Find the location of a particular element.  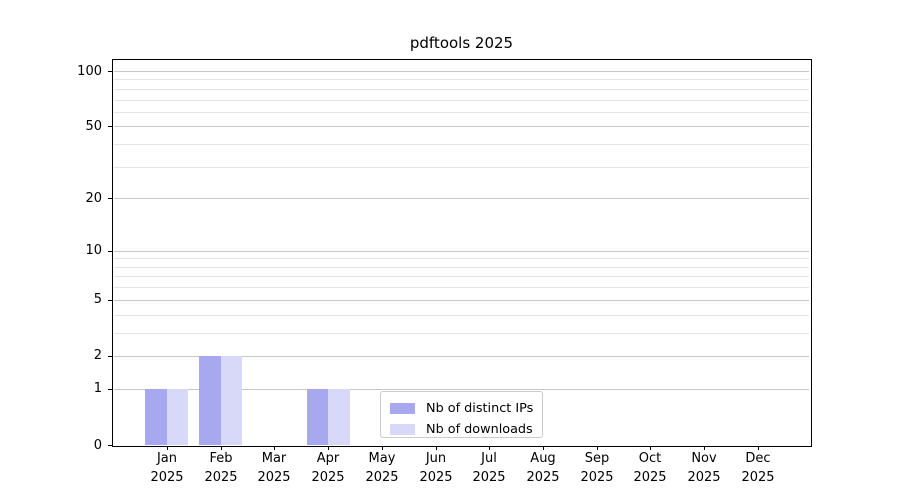

legend-item-distinct-ips: Nb of distinct IPs is located at coordinates (466, 408).